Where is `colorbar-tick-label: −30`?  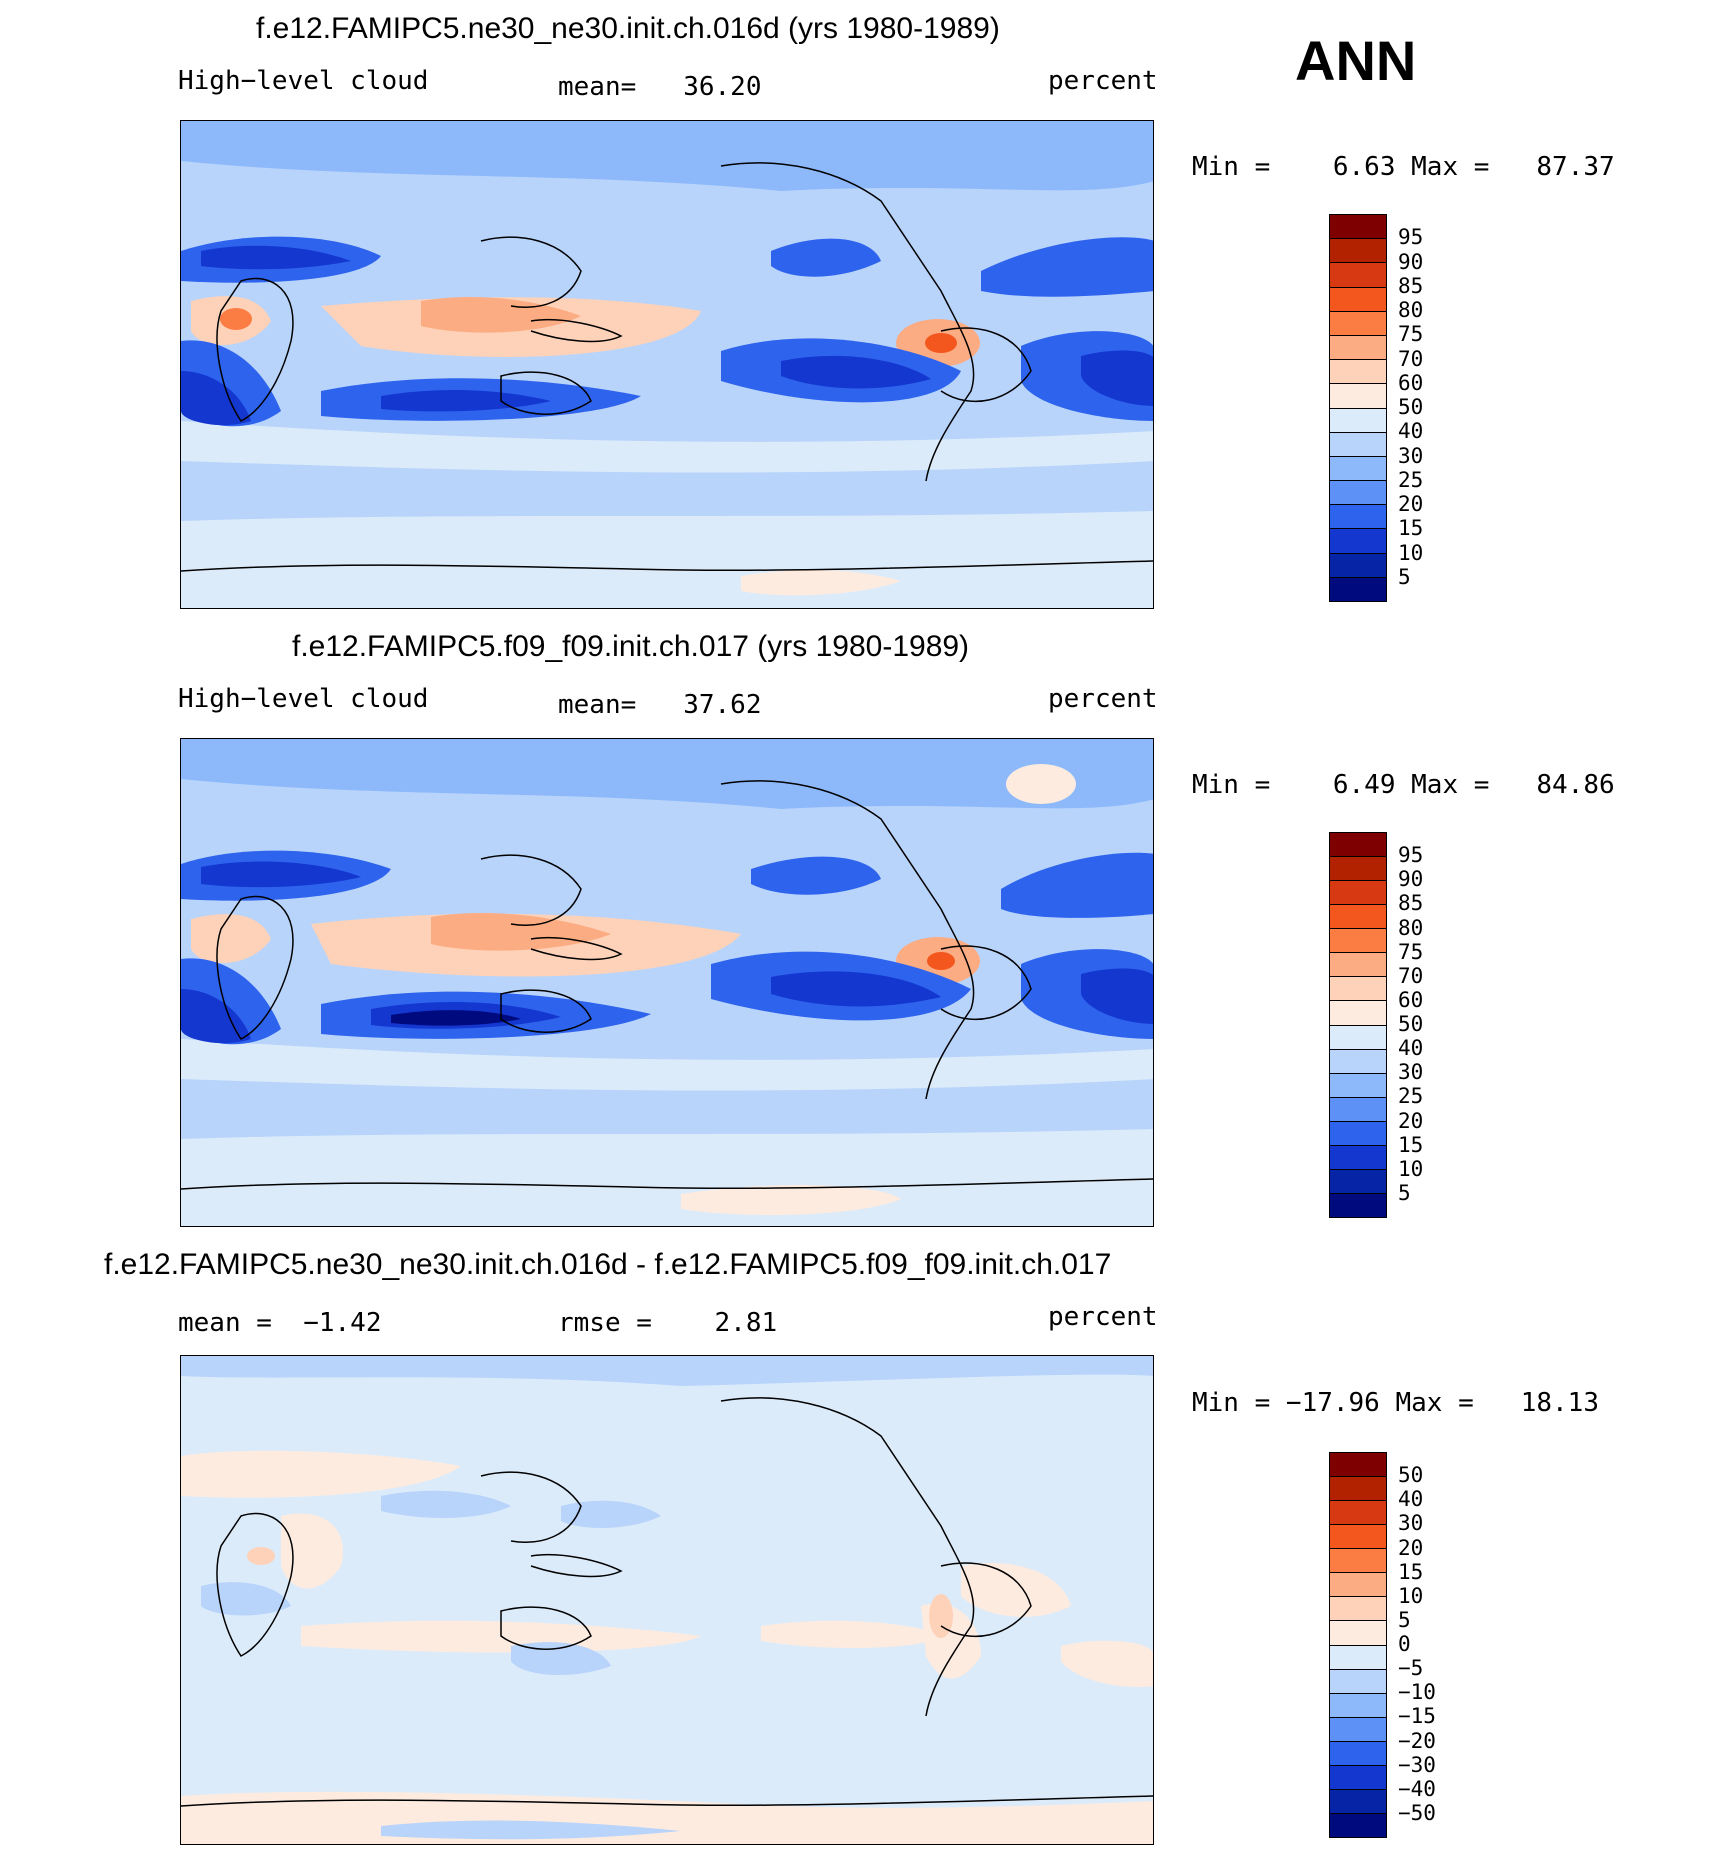
colorbar-tick-label: −30 is located at coordinates (1417, 1764).